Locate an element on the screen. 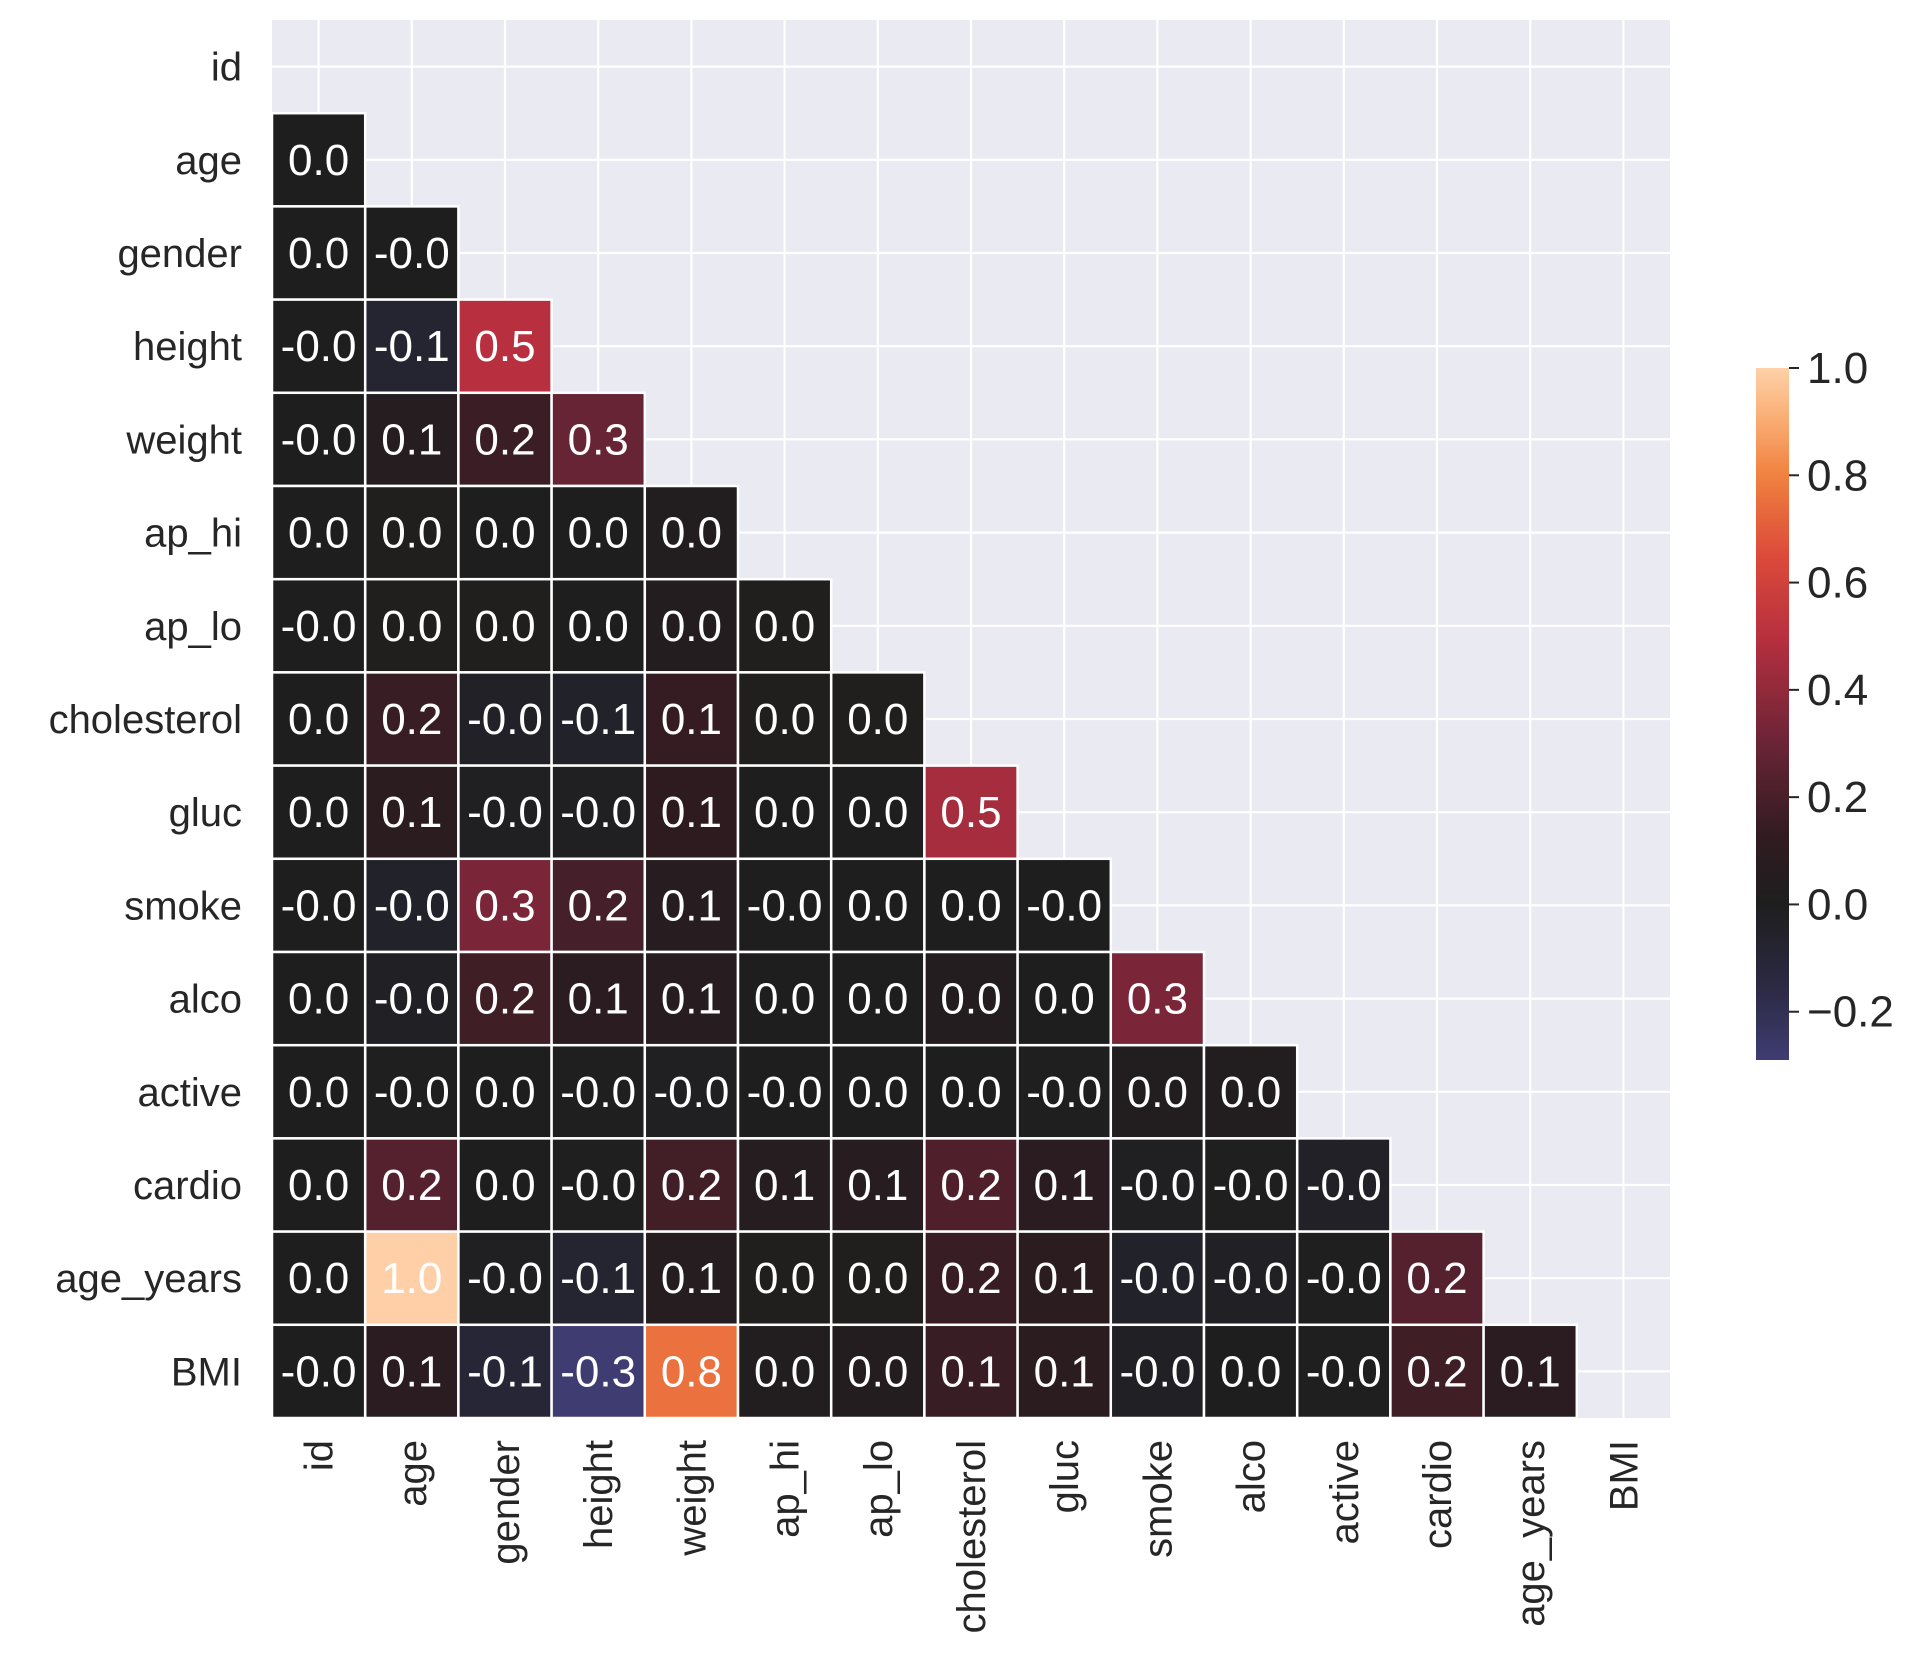  heatmap-cell-BMI-ap_hi is located at coordinates (784, 1371).